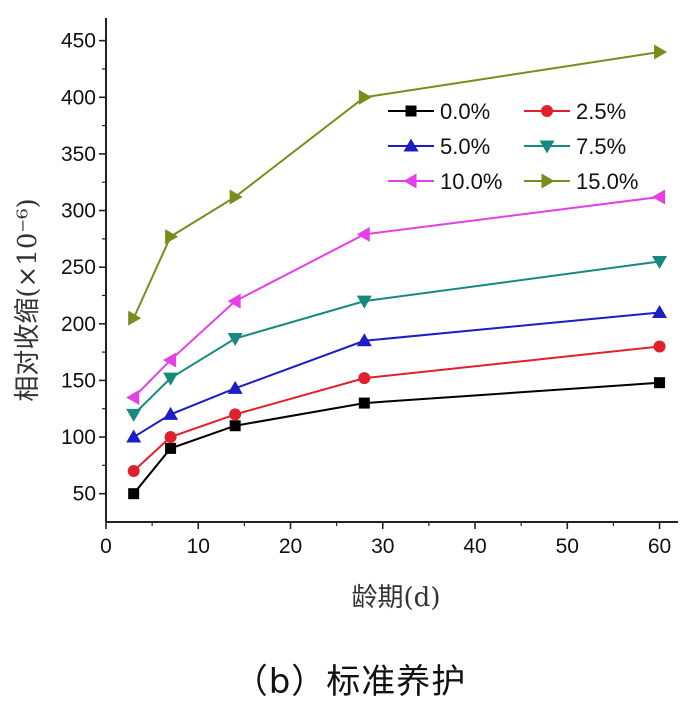 The image size is (700, 706). I want to click on legend-label: 0.0%, so click(465, 111).